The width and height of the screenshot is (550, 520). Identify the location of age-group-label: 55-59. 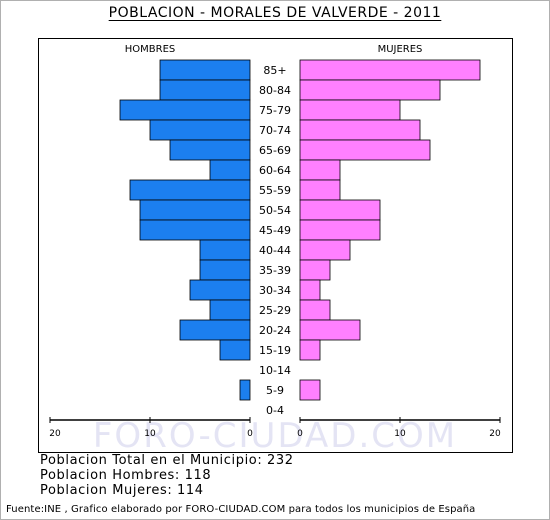
(275, 190).